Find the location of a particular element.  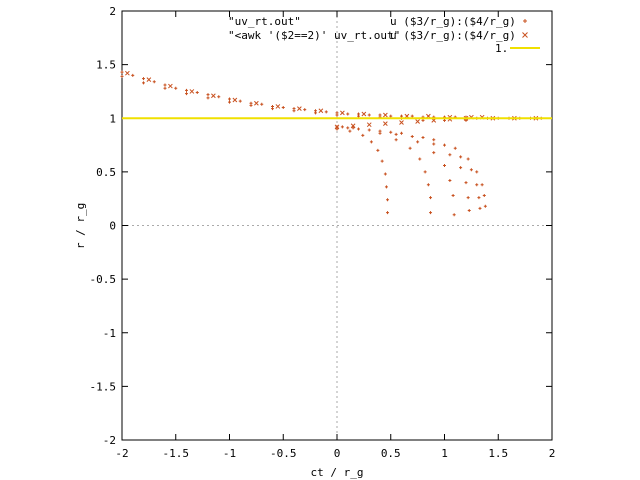

x-tick-label: 1.5 is located at coordinates (498, 453).